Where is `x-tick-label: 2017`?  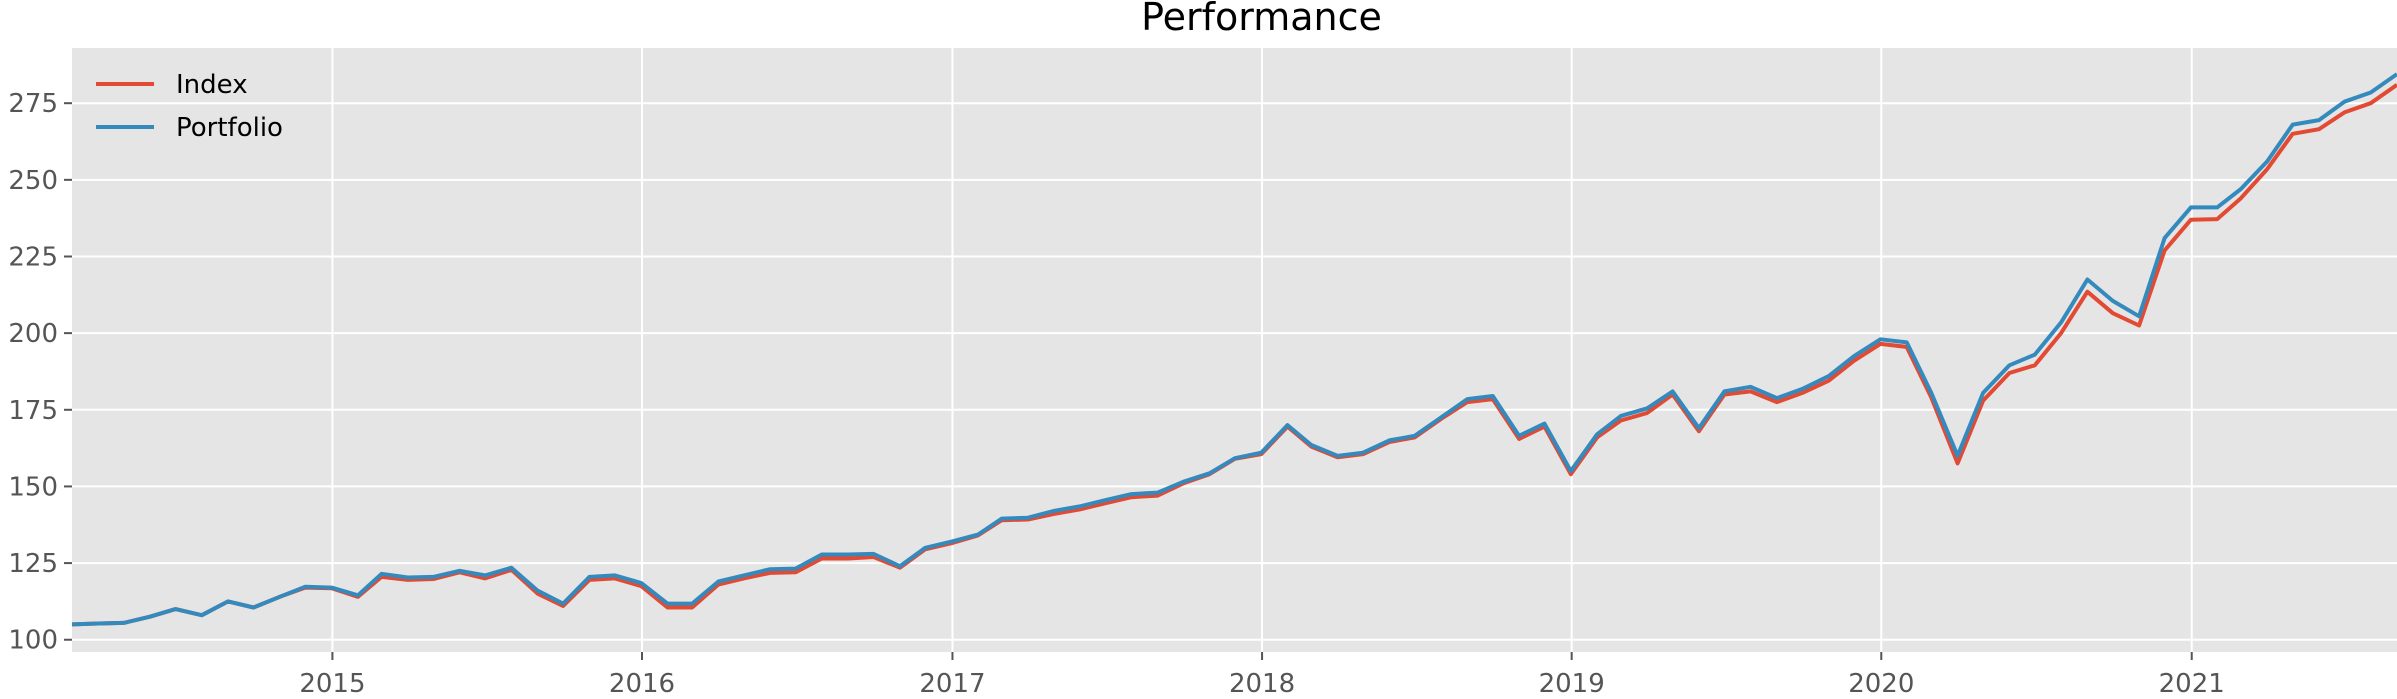
x-tick-label: 2017 is located at coordinates (952, 684).